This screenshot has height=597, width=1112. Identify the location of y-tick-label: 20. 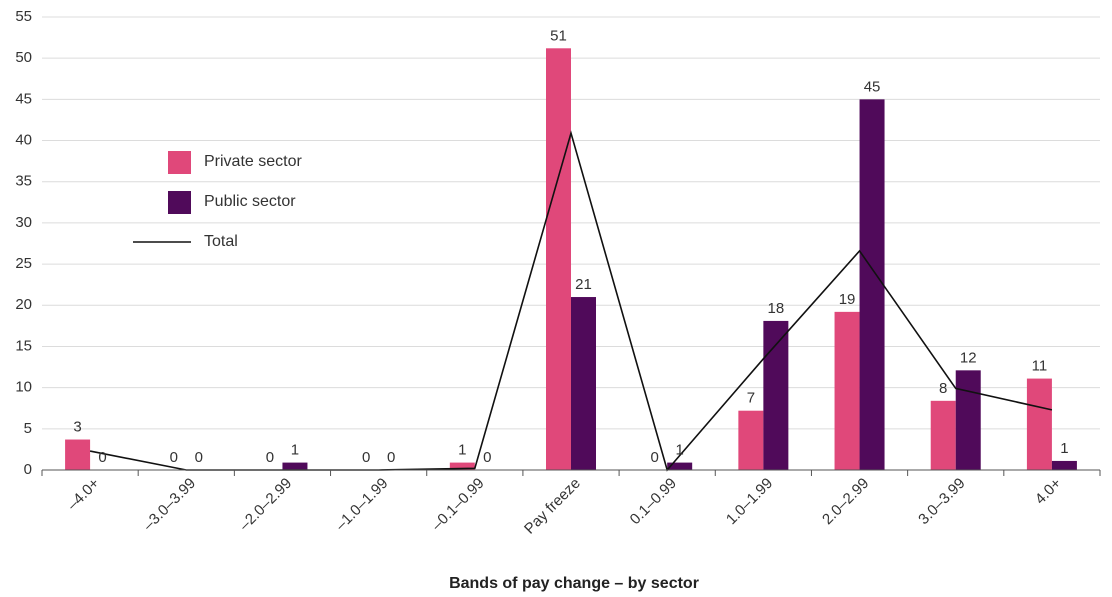
(23, 304).